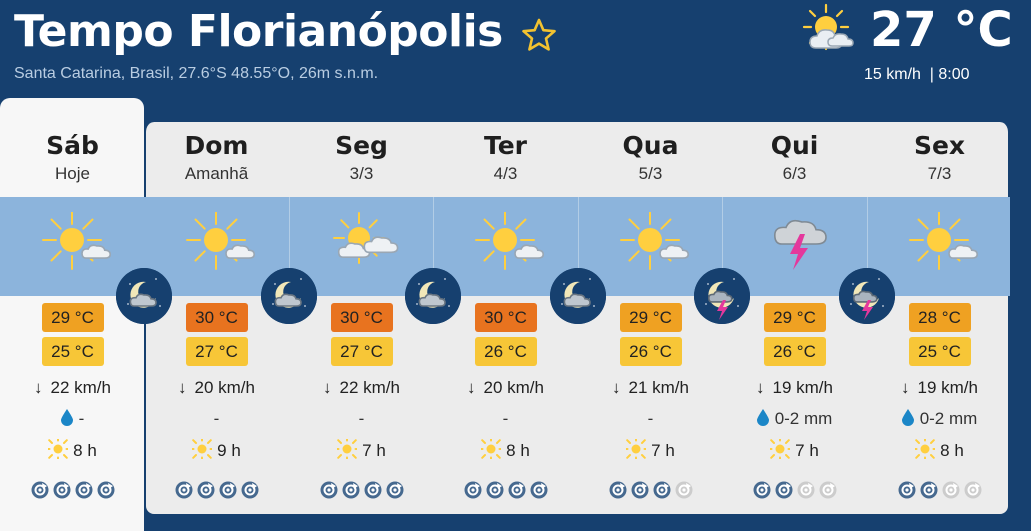  What do you see at coordinates (539, 35) in the screenshot?
I see `star-outline-icon` at bounding box center [539, 35].